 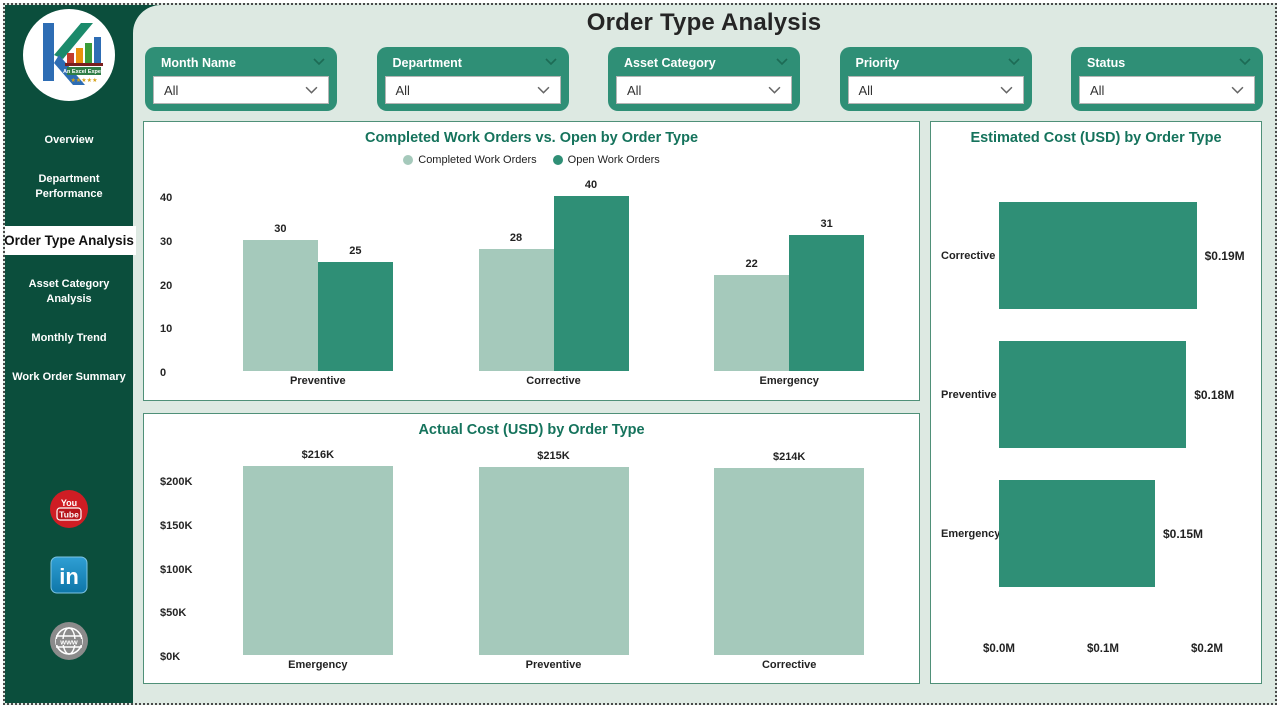 I want to click on slicer-priority: Priority All, so click(x=935, y=79).